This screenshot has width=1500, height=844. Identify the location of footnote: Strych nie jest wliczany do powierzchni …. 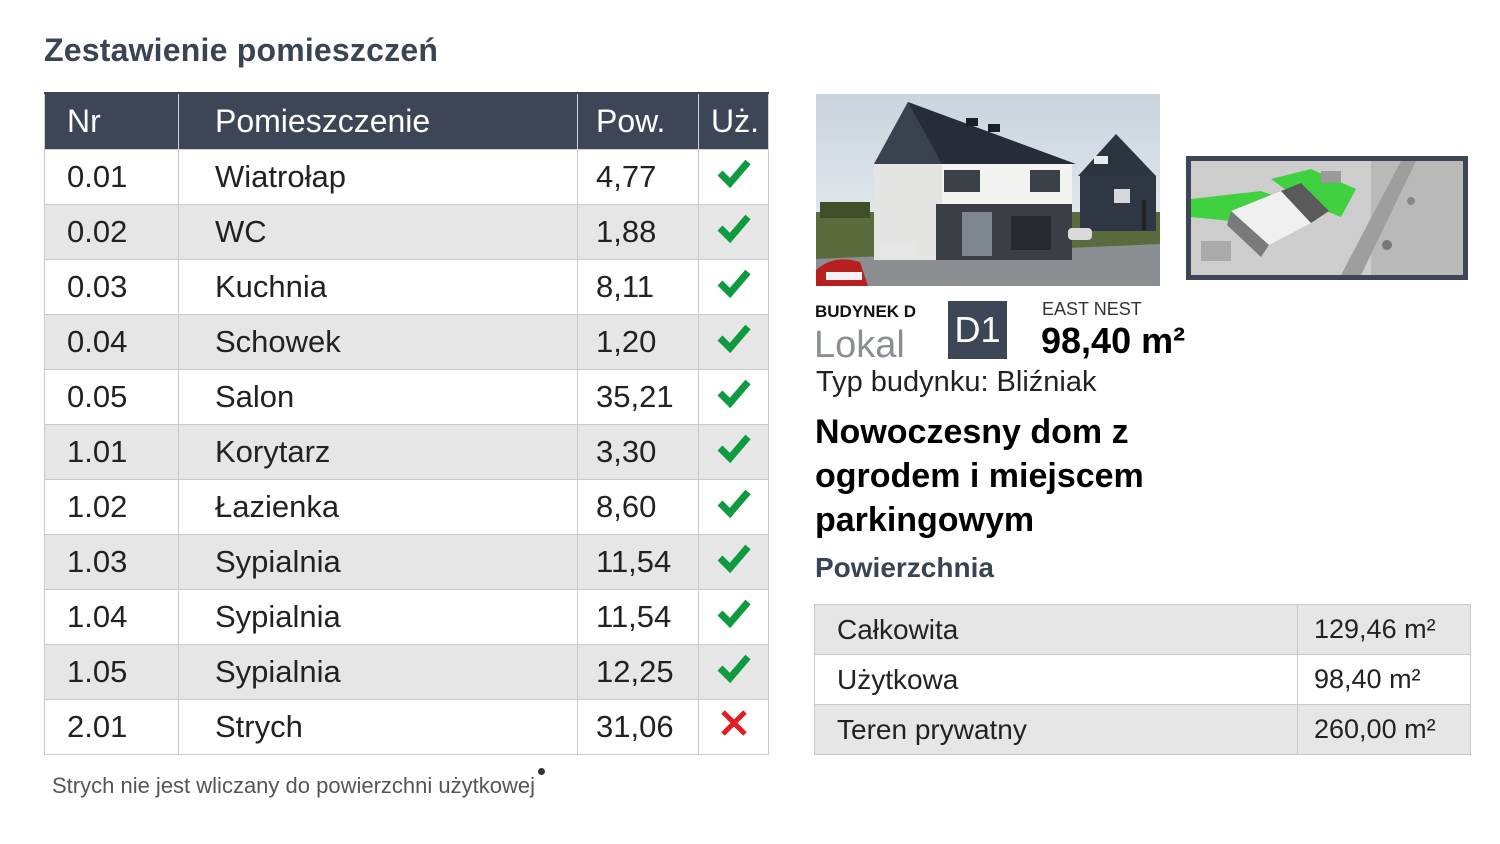
(298, 783).